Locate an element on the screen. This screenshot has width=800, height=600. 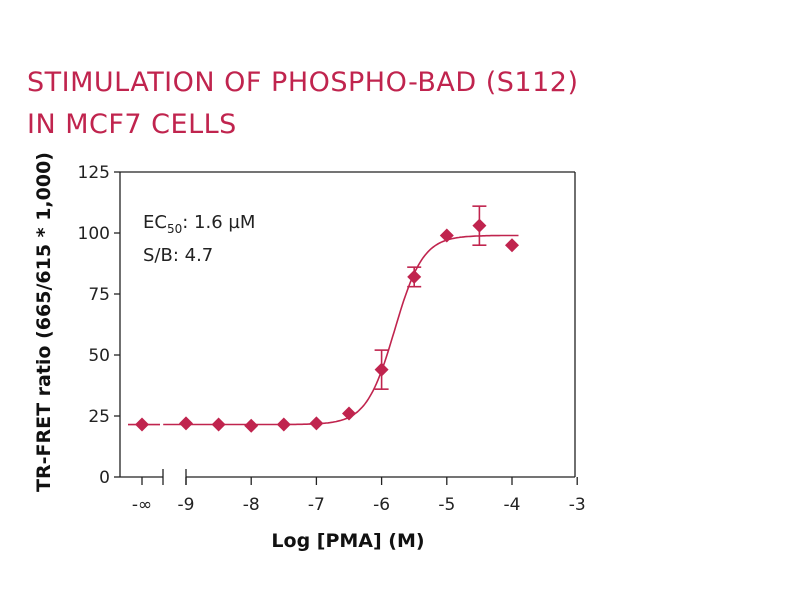
fit-curve is located at coordinates (341, 330).